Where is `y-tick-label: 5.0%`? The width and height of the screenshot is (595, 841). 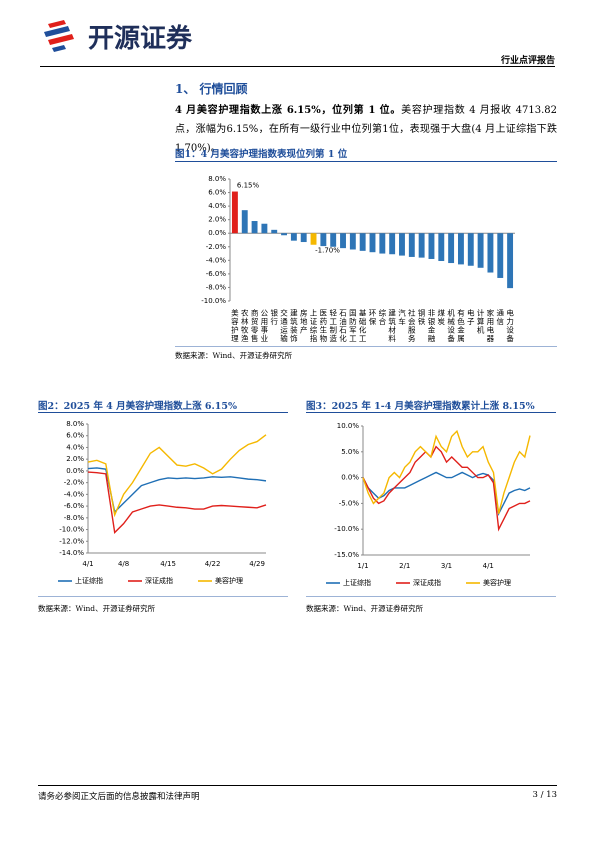 y-tick-label: 5.0% is located at coordinates (350, 452).